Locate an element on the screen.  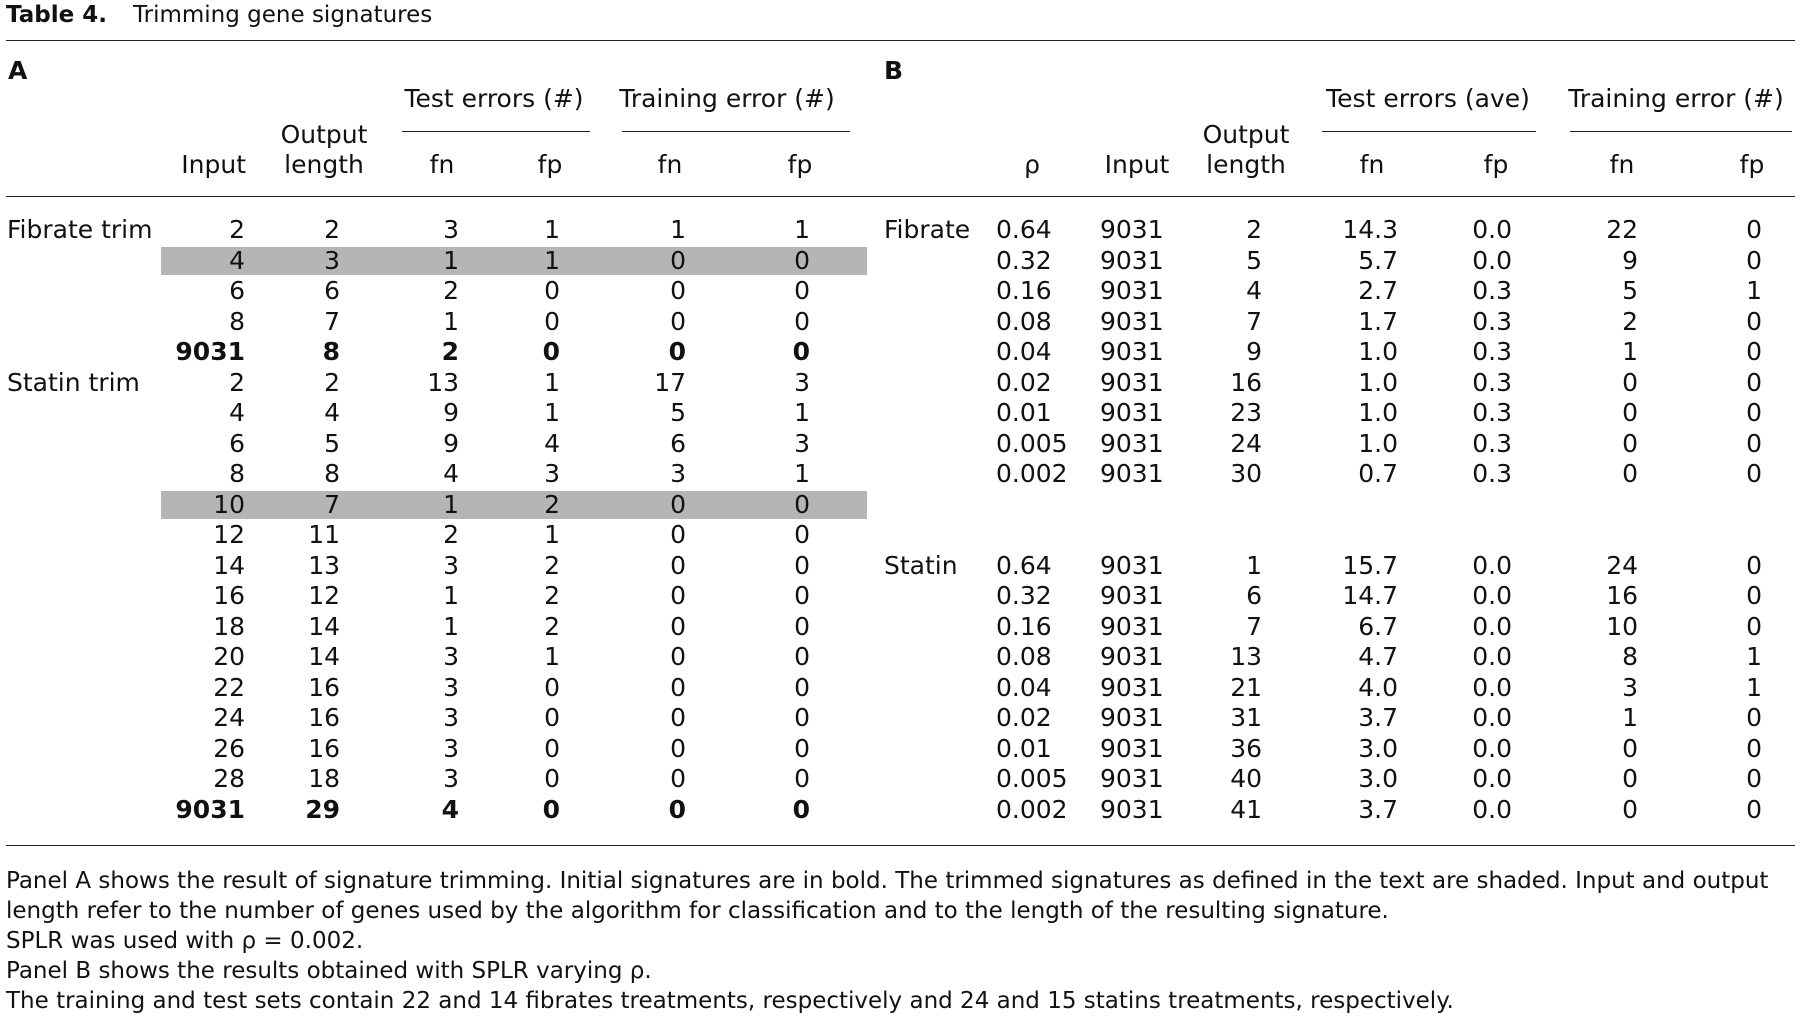
panel-a-group-label: Statin trim is located at coordinates (73, 382).